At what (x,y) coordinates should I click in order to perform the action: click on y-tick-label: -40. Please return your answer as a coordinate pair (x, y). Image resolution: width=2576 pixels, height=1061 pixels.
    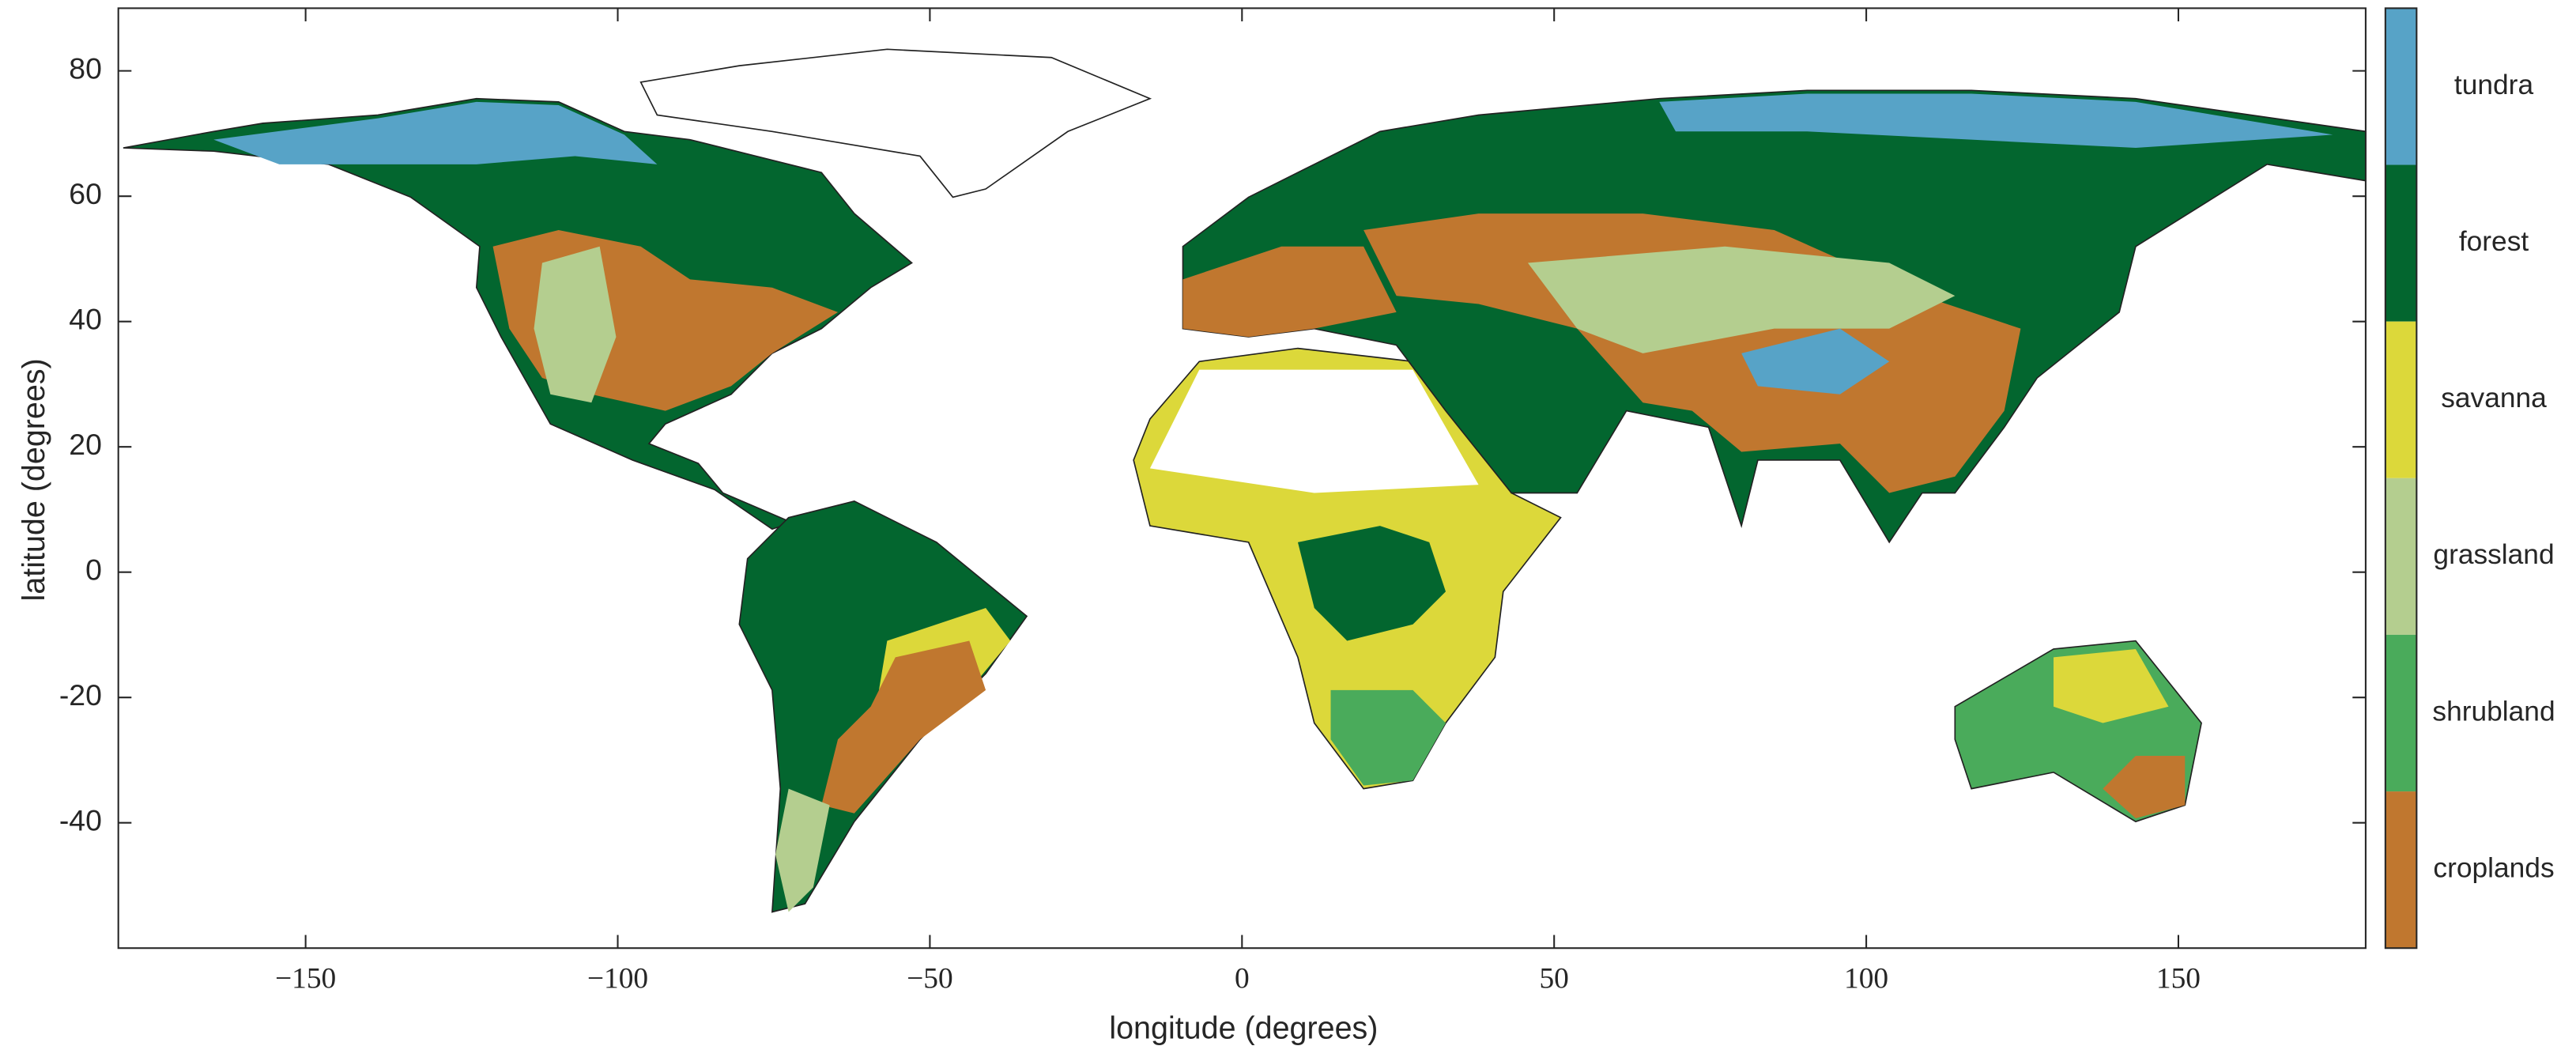
    Looking at the image, I should click on (81, 820).